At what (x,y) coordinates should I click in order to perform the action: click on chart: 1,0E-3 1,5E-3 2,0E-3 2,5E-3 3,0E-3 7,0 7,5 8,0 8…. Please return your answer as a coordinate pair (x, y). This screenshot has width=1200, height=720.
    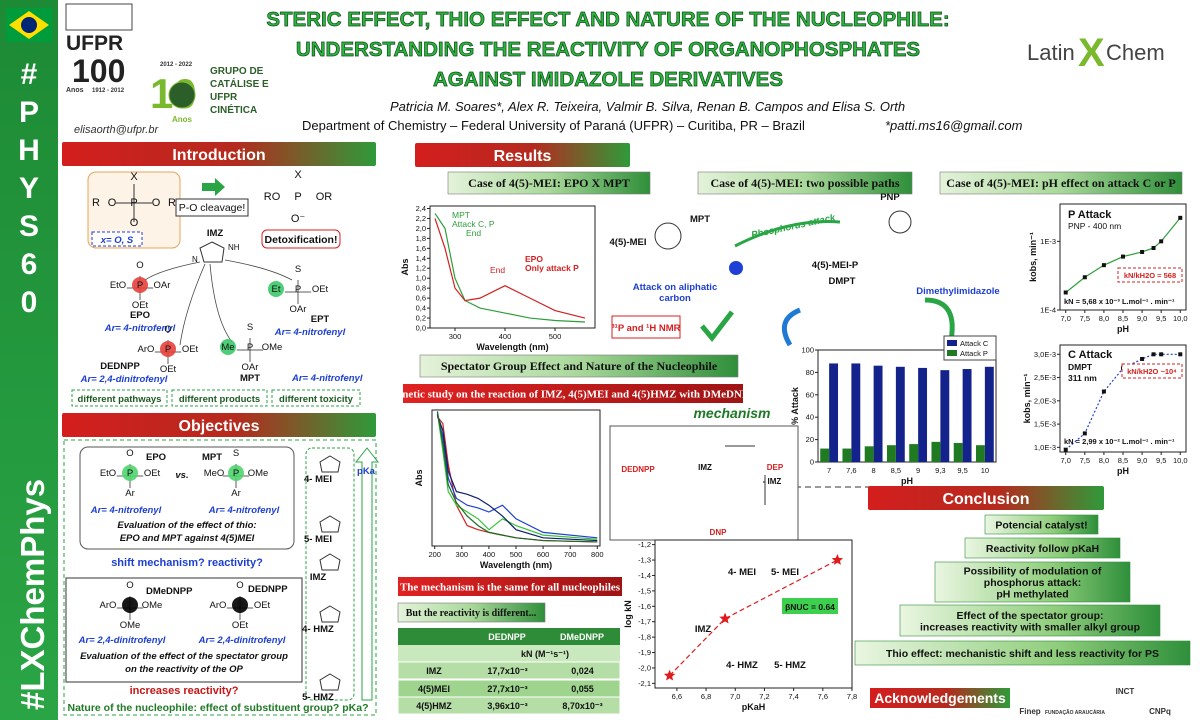
    Looking at the image, I should click on (1105, 410).